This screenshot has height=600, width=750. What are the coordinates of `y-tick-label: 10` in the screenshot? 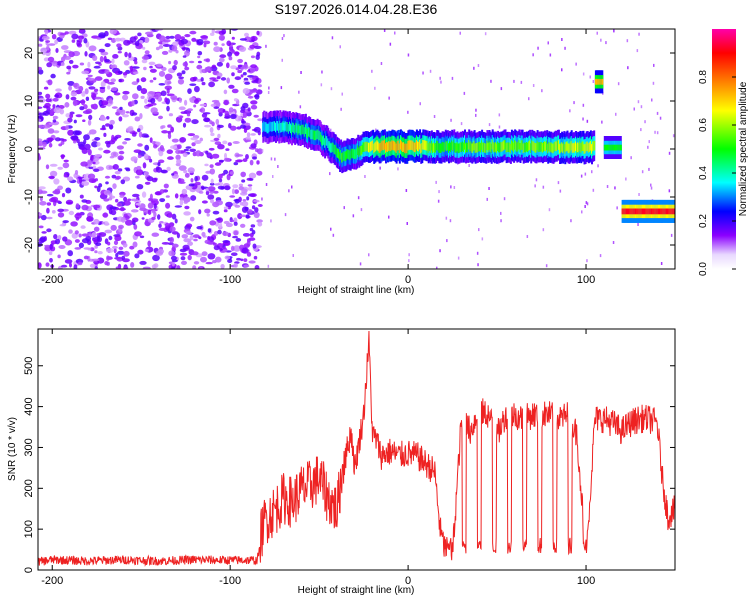 It's located at (29, 101).